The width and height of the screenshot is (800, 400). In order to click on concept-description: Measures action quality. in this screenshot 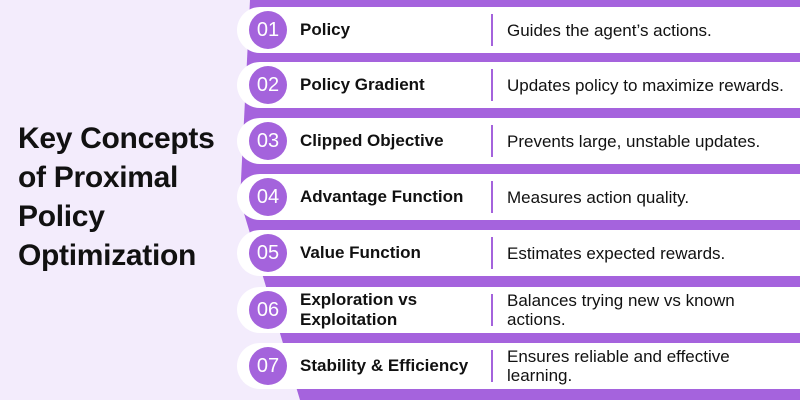, I will do `click(598, 197)`.